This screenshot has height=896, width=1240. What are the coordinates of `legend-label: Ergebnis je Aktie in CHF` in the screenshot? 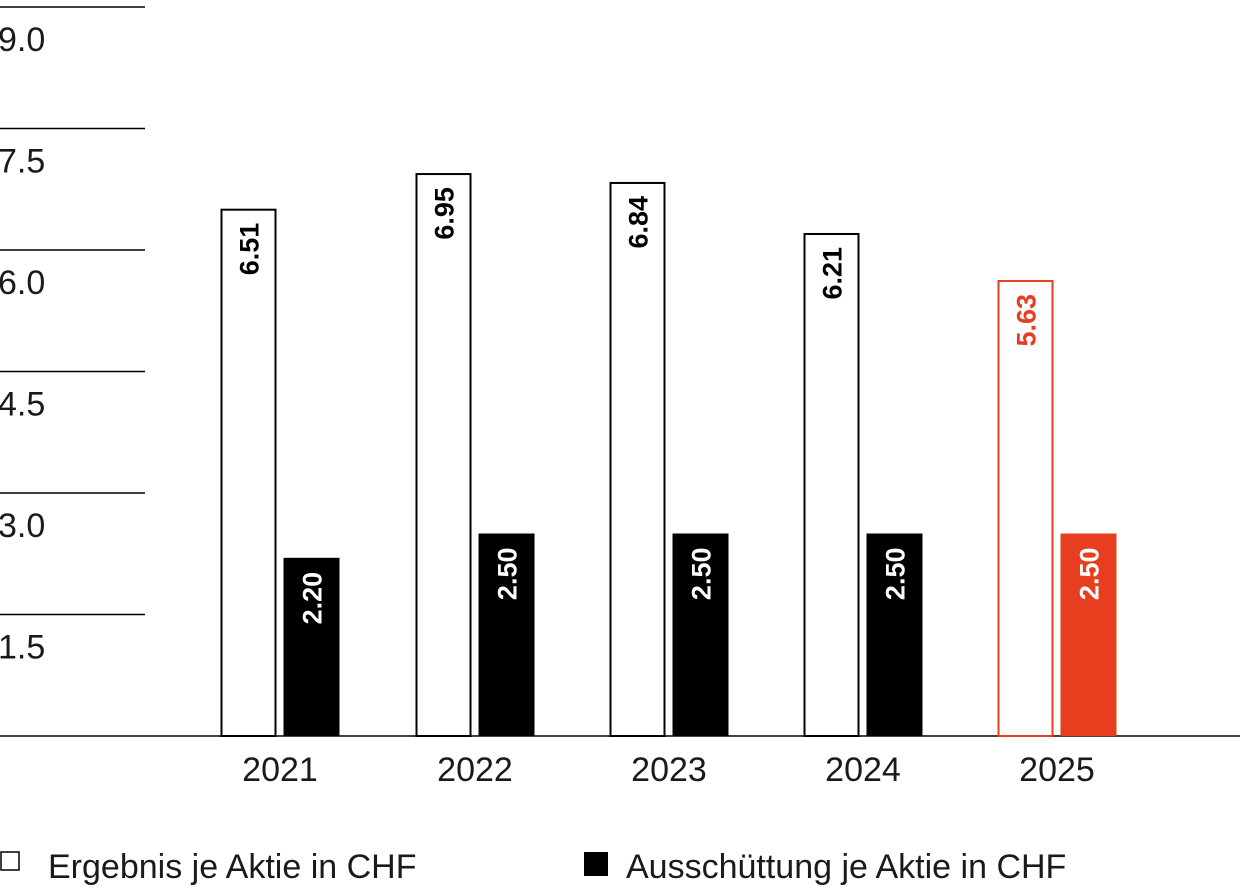 It's located at (232, 867).